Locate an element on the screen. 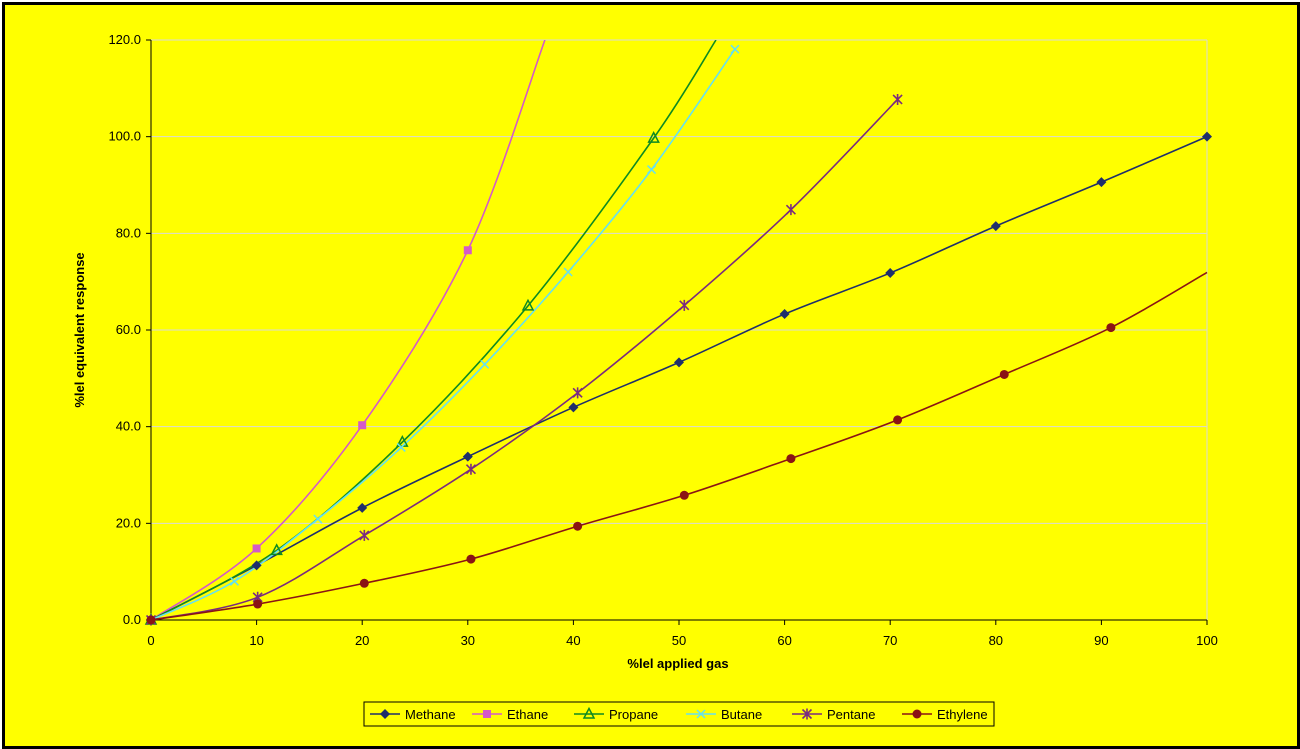 This screenshot has width=1300, height=749. y-axis-title: %lel equivalent response is located at coordinates (79, 329).